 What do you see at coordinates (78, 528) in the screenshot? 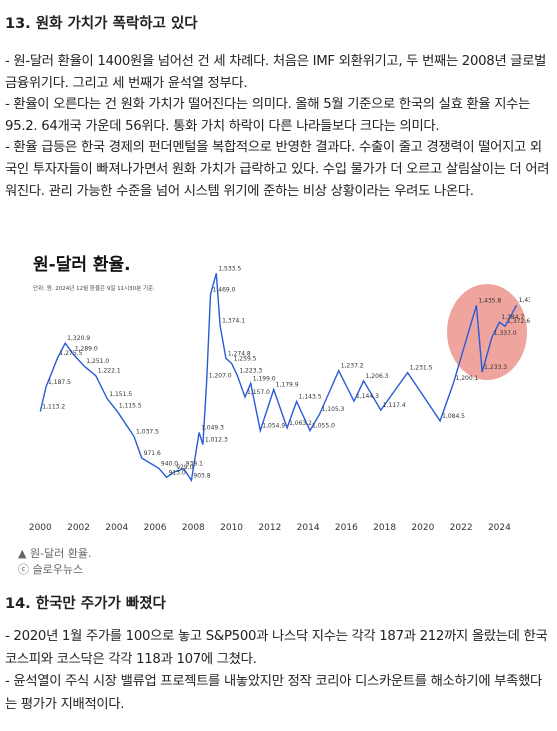
I see `x-tick-label: 2002` at bounding box center [78, 528].